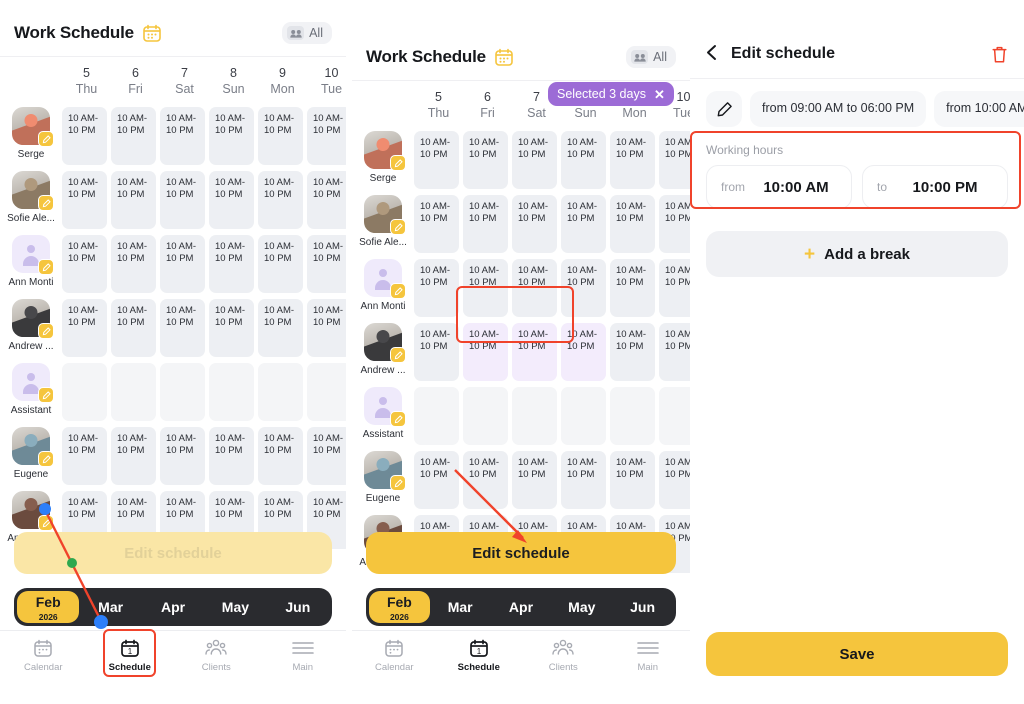 This screenshot has height=704, width=1024. Describe the element at coordinates (521, 607) in the screenshot. I see `month-option: Apr` at that location.